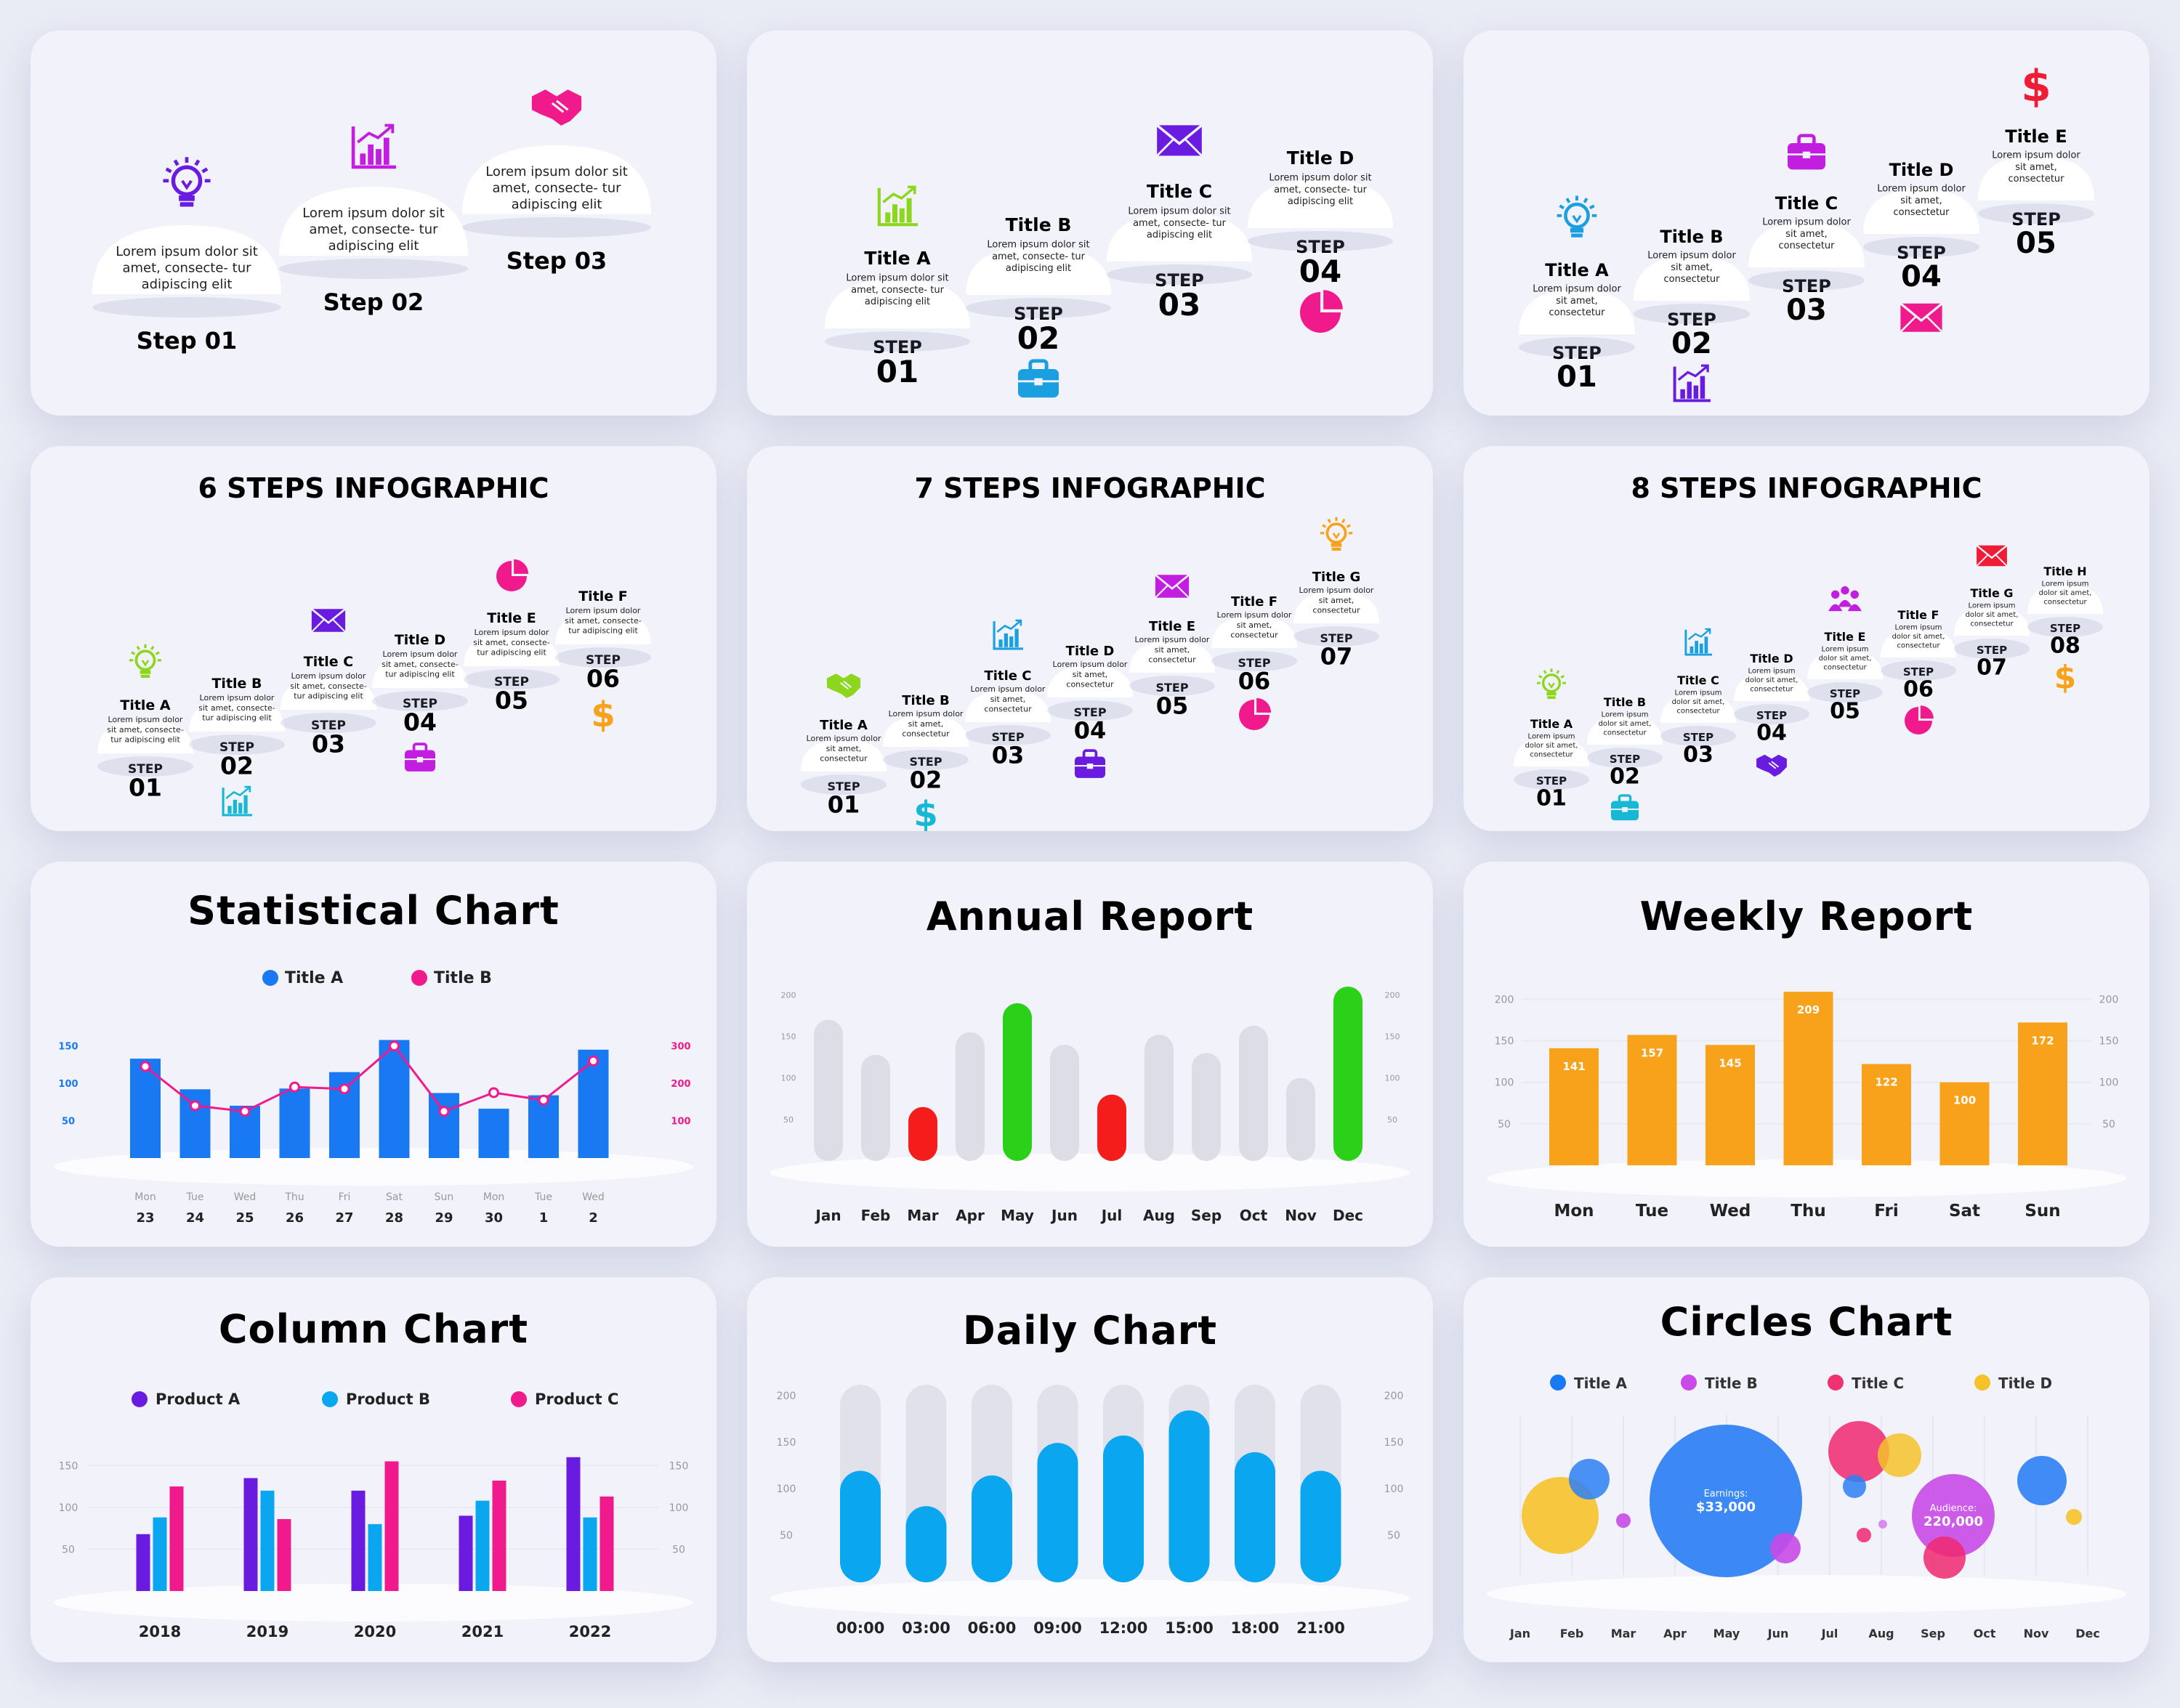 This screenshot has width=2180, height=1708. What do you see at coordinates (1018, 1082) in the screenshot?
I see `bar-may` at bounding box center [1018, 1082].